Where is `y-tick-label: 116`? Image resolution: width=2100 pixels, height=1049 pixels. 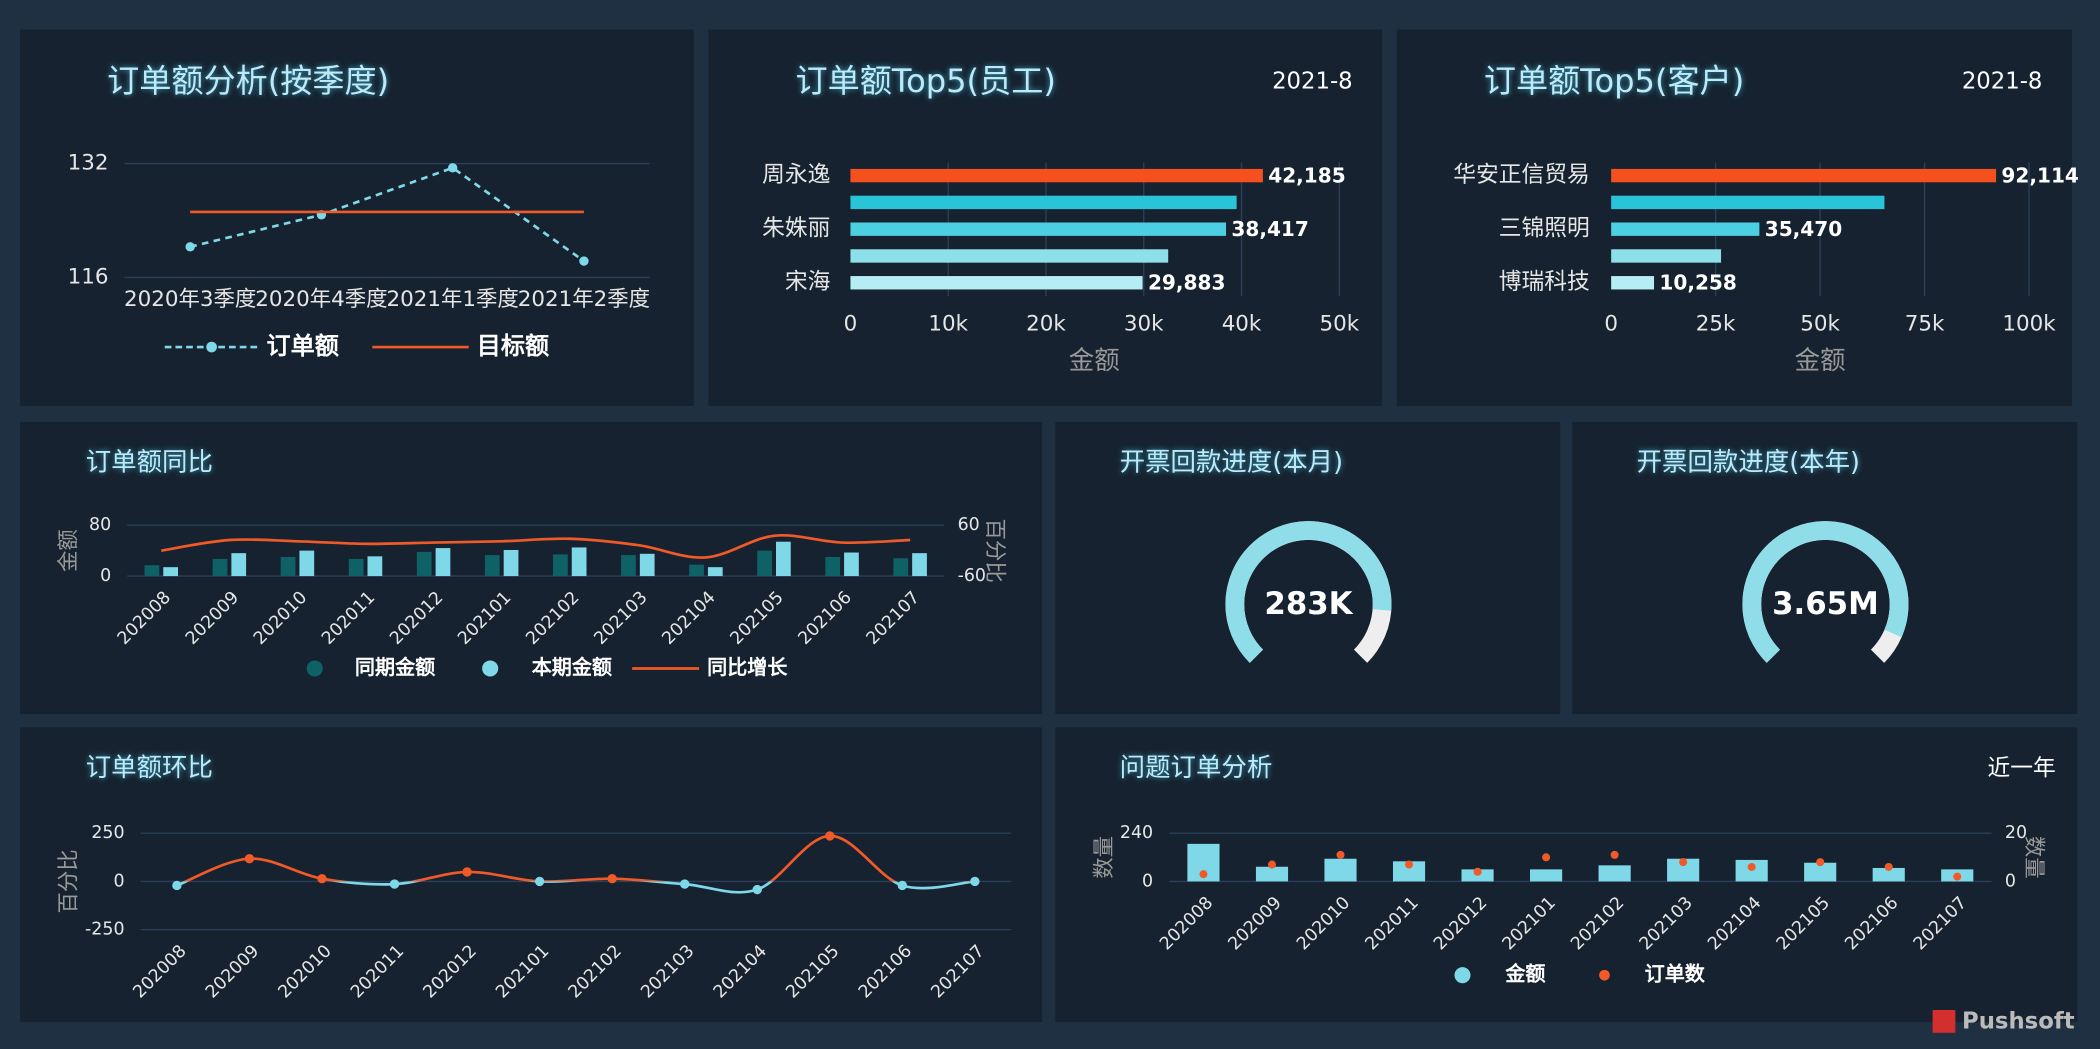 y-tick-label: 116 is located at coordinates (88, 276).